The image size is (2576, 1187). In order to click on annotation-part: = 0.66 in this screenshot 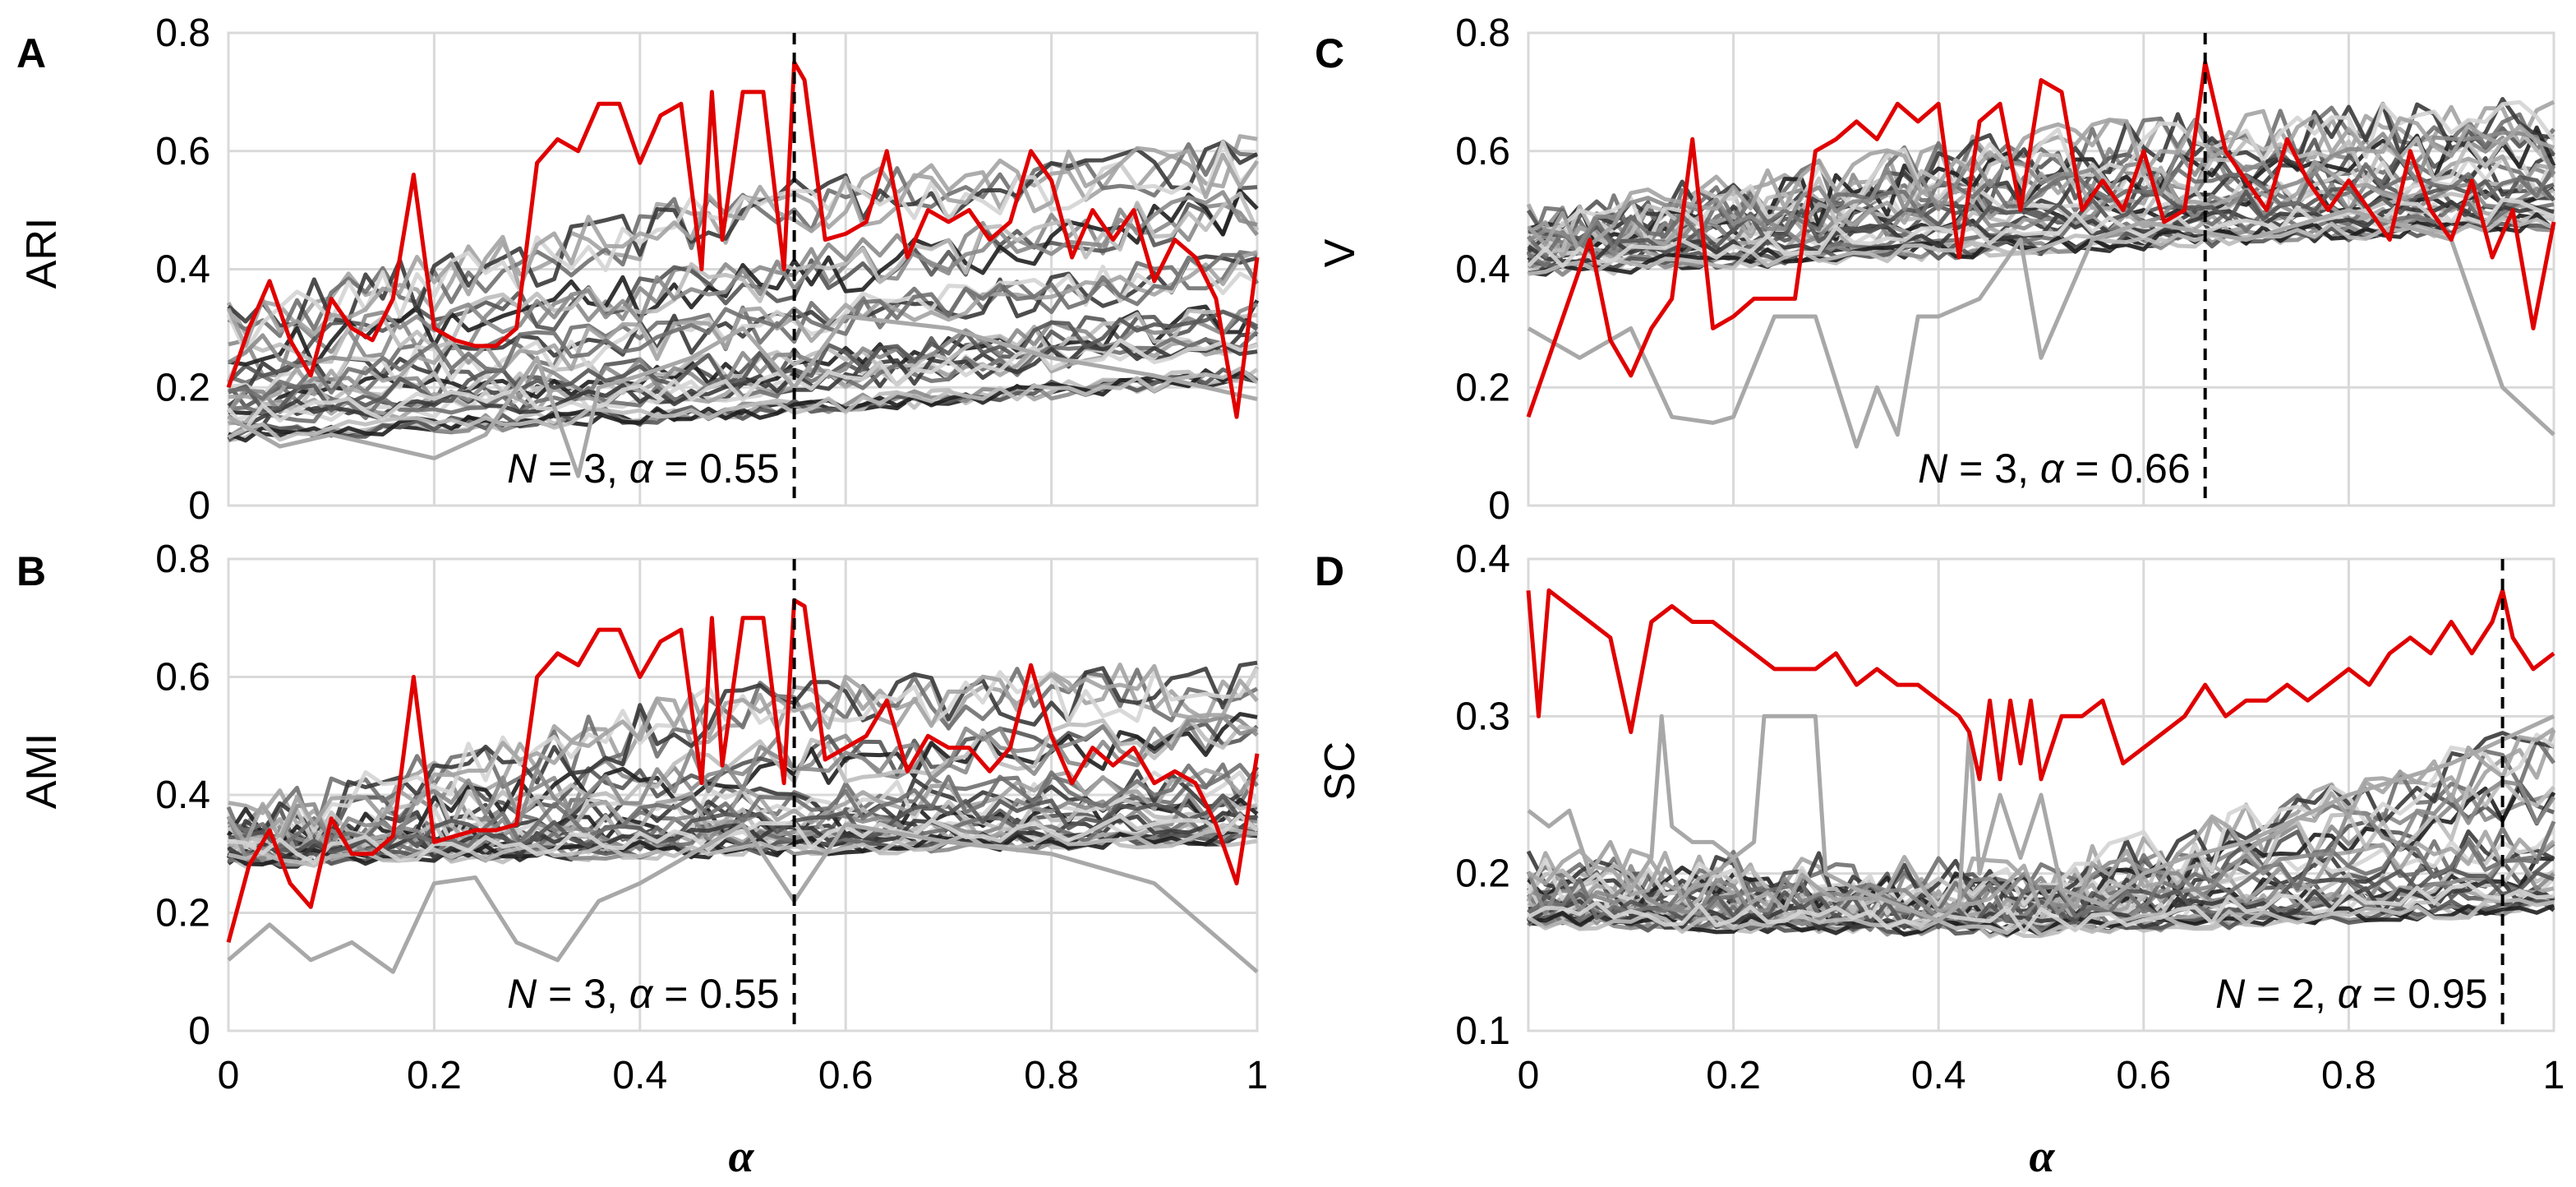, I will do `click(2126, 469)`.